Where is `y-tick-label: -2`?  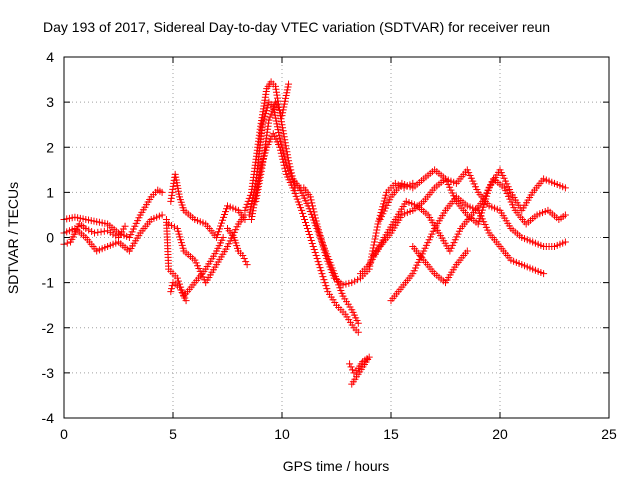
y-tick-label: -2 is located at coordinates (48, 328).